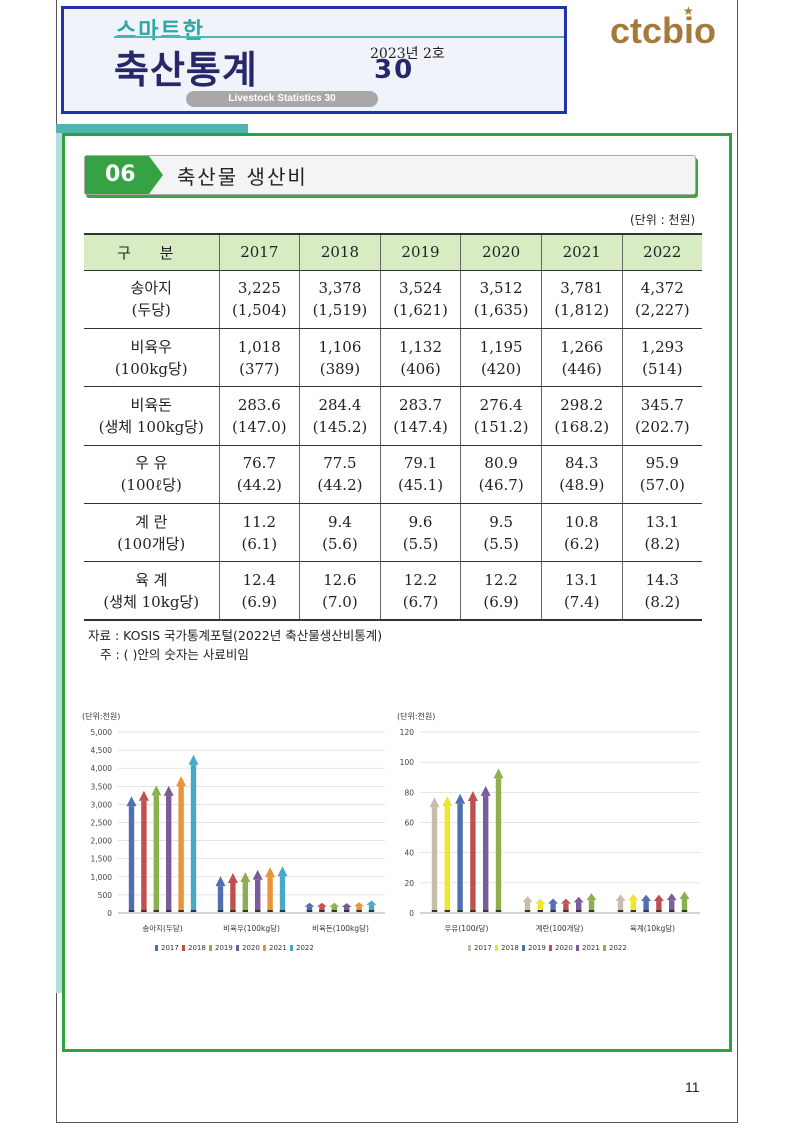 Image resolution: width=794 pixels, height=1123 pixels. I want to click on accent-bar, so click(152, 128).